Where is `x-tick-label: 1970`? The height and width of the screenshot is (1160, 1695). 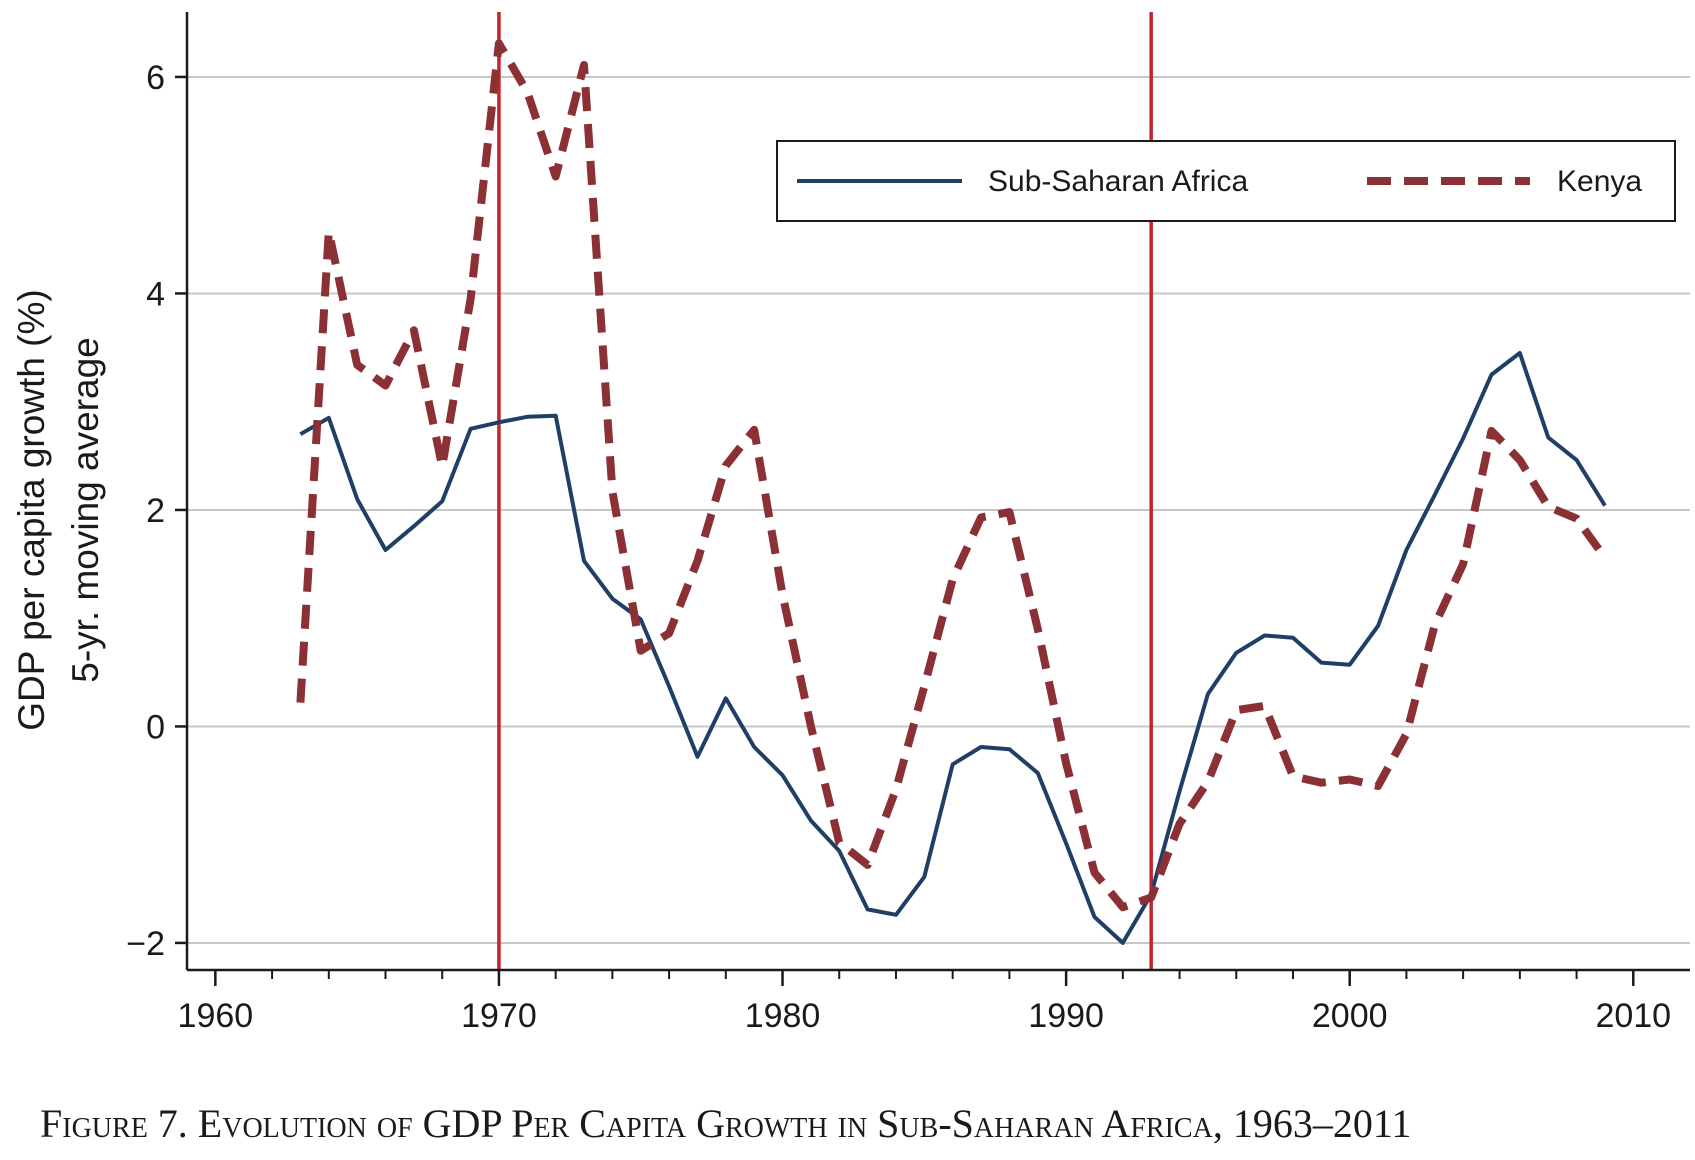 x-tick-label: 1970 is located at coordinates (499, 1016).